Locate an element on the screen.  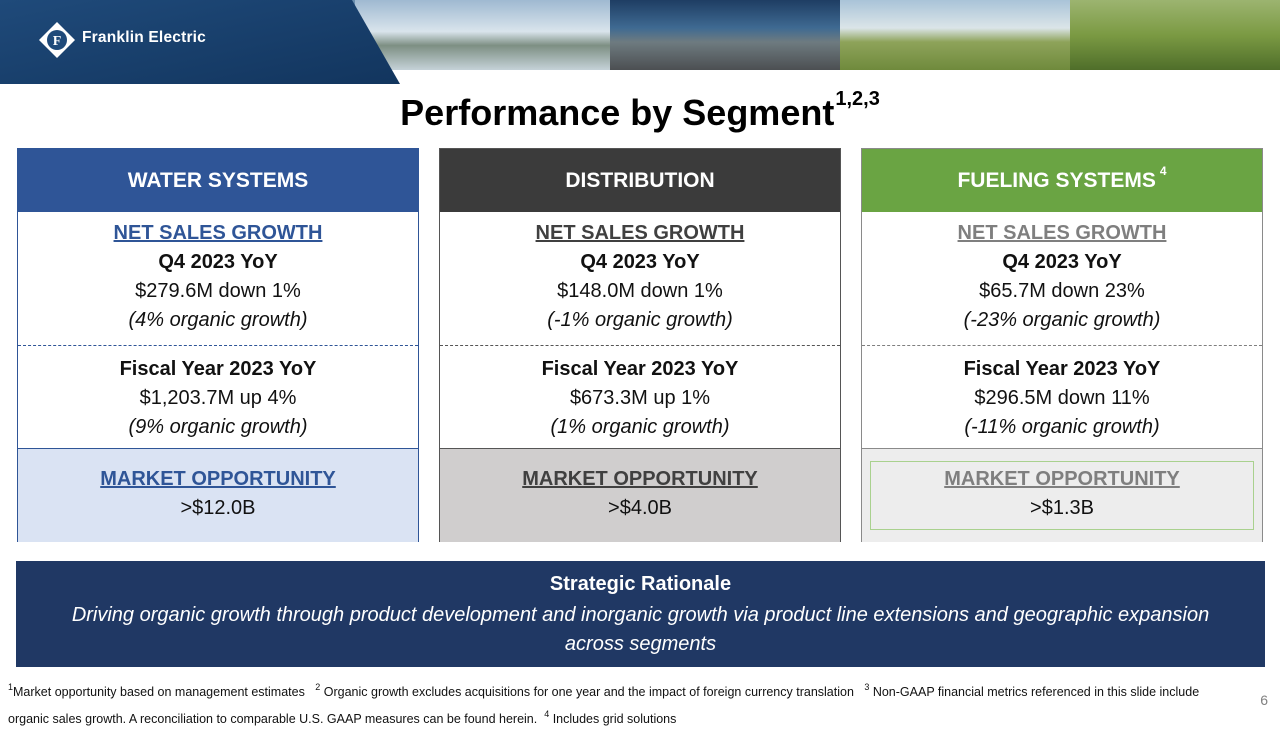
footnote-3-mark: 3 is located at coordinates (867, 687).